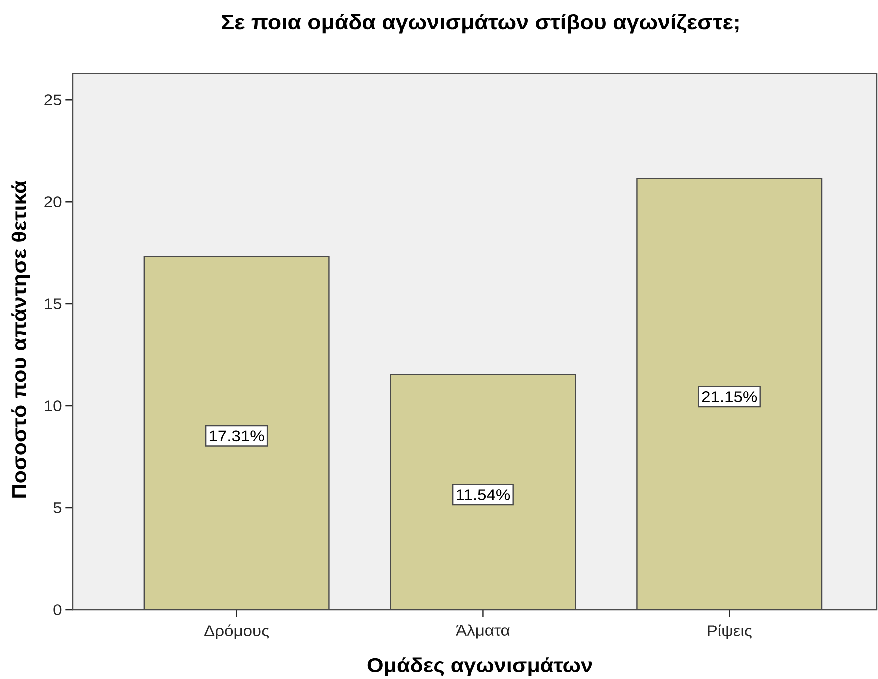 Image resolution: width=878 pixels, height=679 pixels. What do you see at coordinates (237, 436) in the screenshot?
I see `data-label: 17.31%` at bounding box center [237, 436].